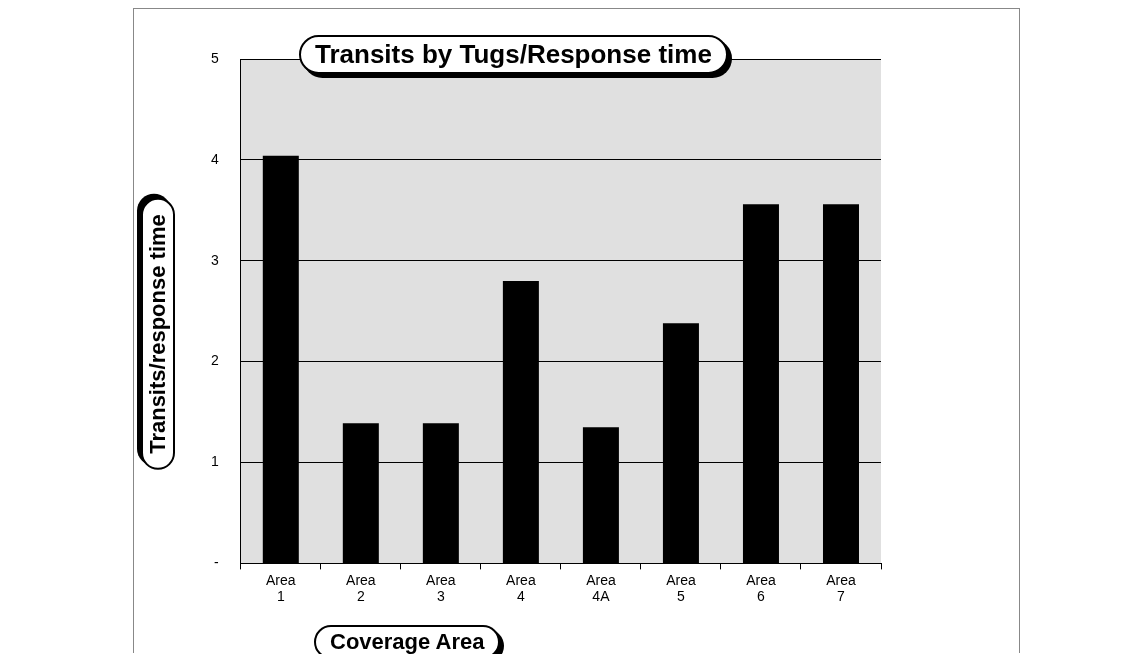  Describe the element at coordinates (513, 54) in the screenshot. I see `chart-title: Transits by Tugs/Response time` at that location.